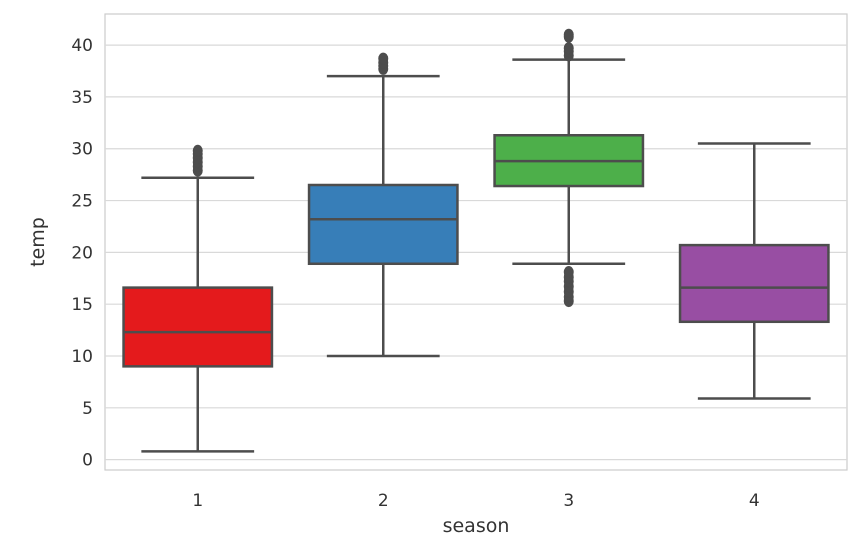  What do you see at coordinates (383, 501) in the screenshot?
I see `x-tick-label-2: 2` at bounding box center [383, 501].